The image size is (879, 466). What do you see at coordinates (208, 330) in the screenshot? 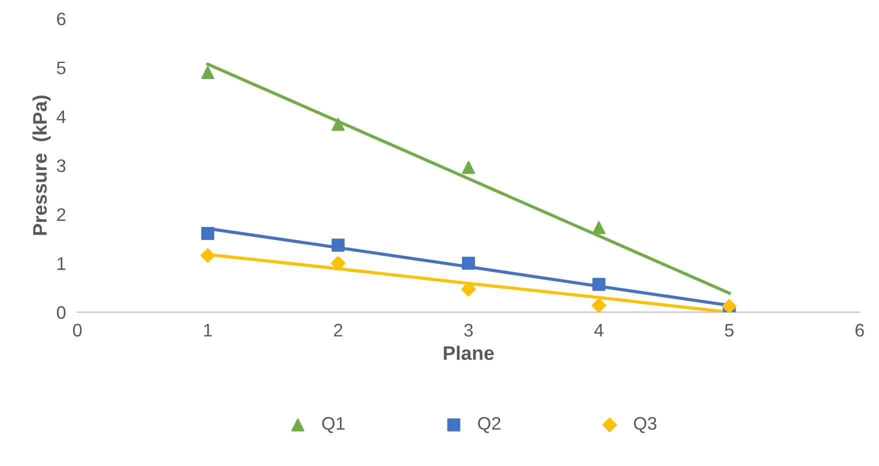
I see `x-tick-label: 1` at bounding box center [208, 330].